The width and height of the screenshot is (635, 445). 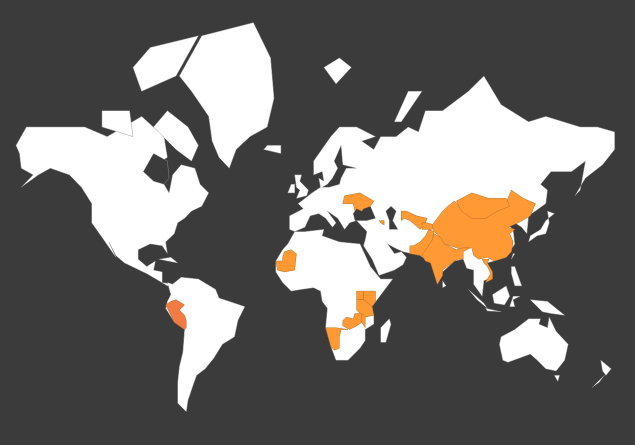 What do you see at coordinates (339, 166) in the screenshot?
I see `baltic-sea` at bounding box center [339, 166].